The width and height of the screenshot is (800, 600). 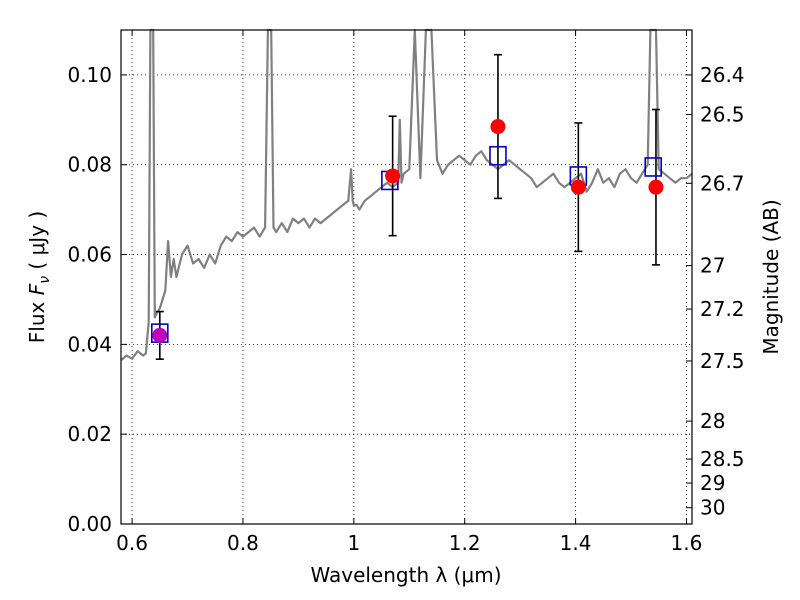 What do you see at coordinates (89, 434) in the screenshot?
I see `y-tick-label: 0.02` at bounding box center [89, 434].